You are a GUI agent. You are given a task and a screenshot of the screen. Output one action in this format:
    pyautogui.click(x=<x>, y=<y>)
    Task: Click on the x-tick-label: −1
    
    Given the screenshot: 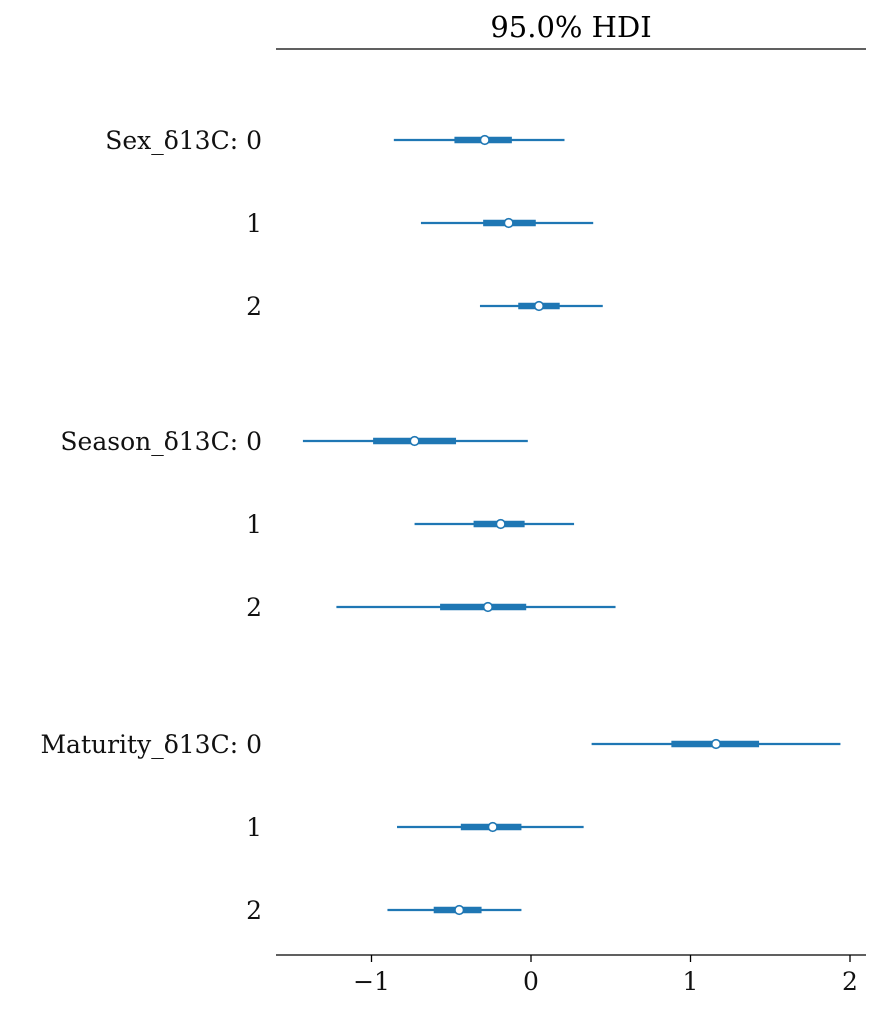 What is the action you would take?
    pyautogui.click(x=371, y=981)
    